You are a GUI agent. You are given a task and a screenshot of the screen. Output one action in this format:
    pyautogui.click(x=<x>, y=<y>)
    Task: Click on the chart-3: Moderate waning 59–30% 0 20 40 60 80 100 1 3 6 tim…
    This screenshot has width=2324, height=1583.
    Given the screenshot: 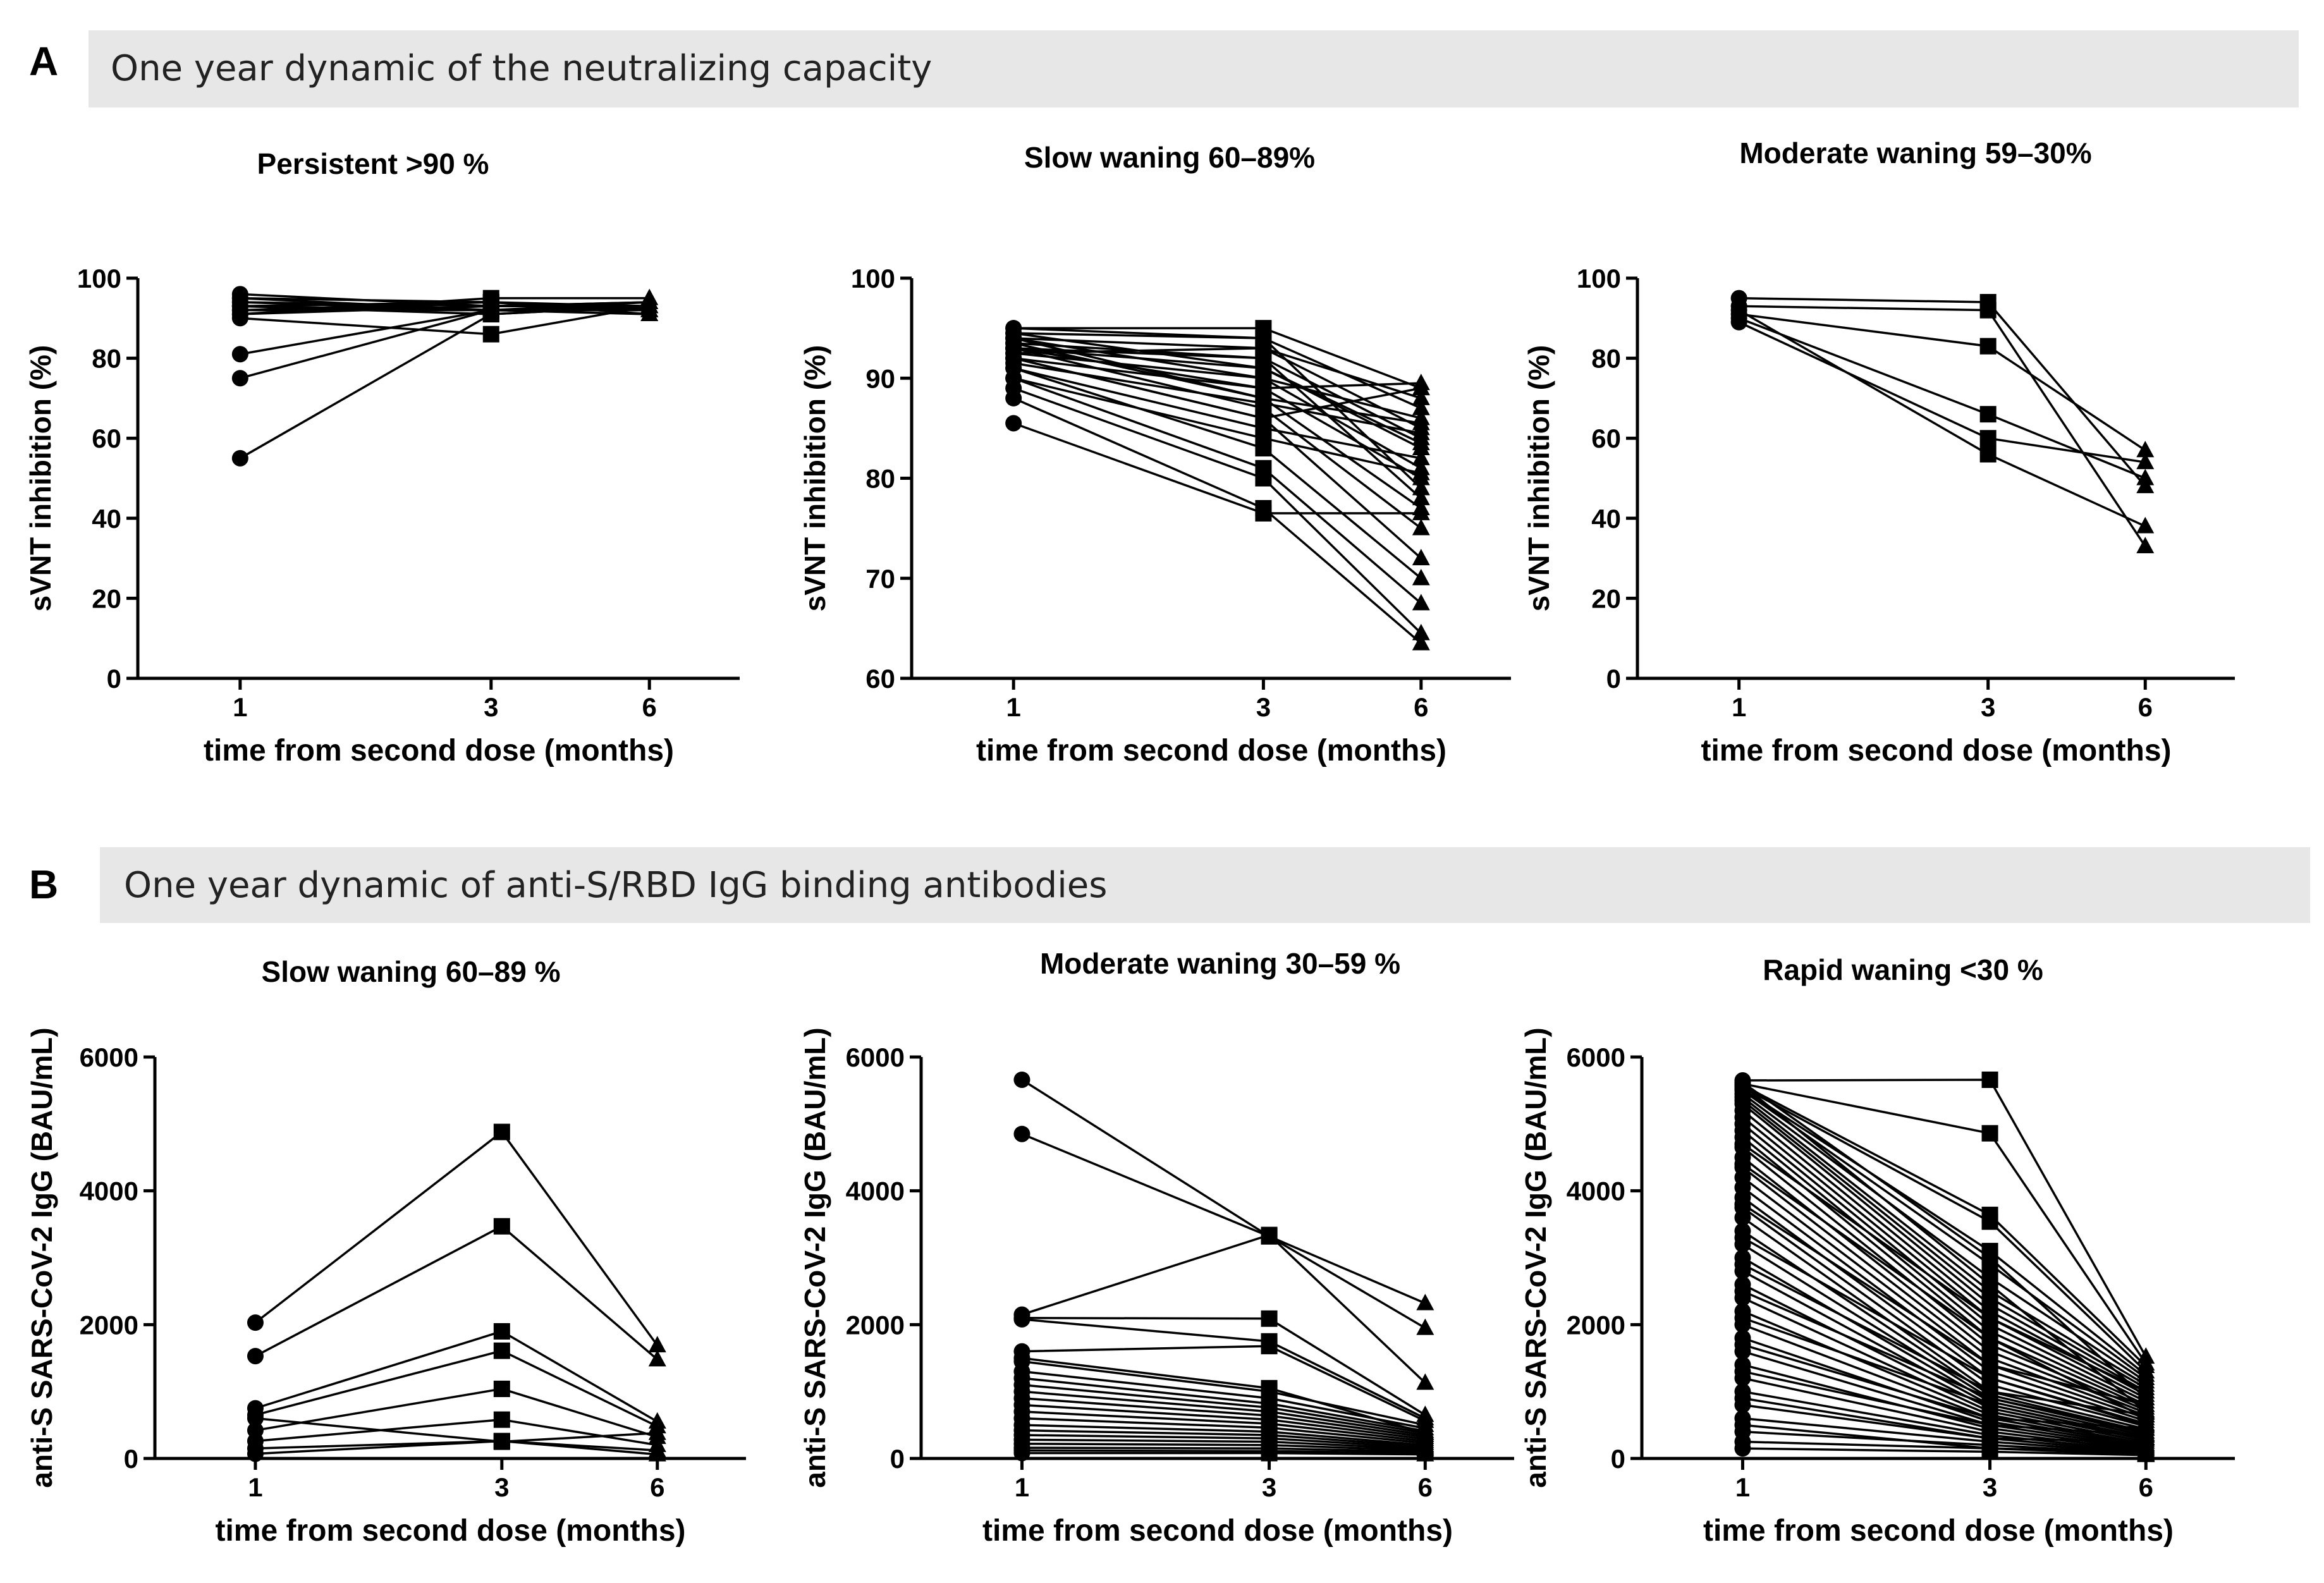 What is the action you would take?
    pyautogui.click(x=1878, y=452)
    